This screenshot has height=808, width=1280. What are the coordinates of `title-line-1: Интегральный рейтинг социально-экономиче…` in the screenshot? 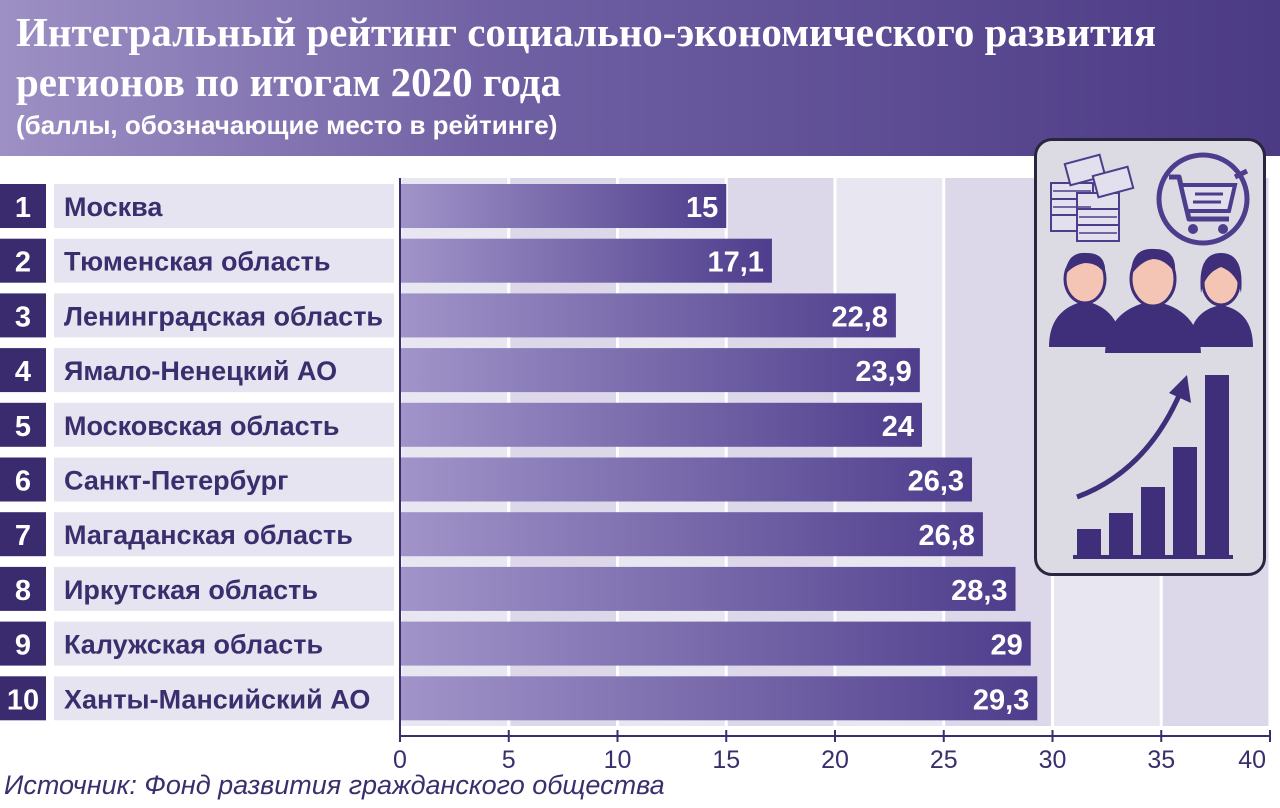 It's located at (586, 32).